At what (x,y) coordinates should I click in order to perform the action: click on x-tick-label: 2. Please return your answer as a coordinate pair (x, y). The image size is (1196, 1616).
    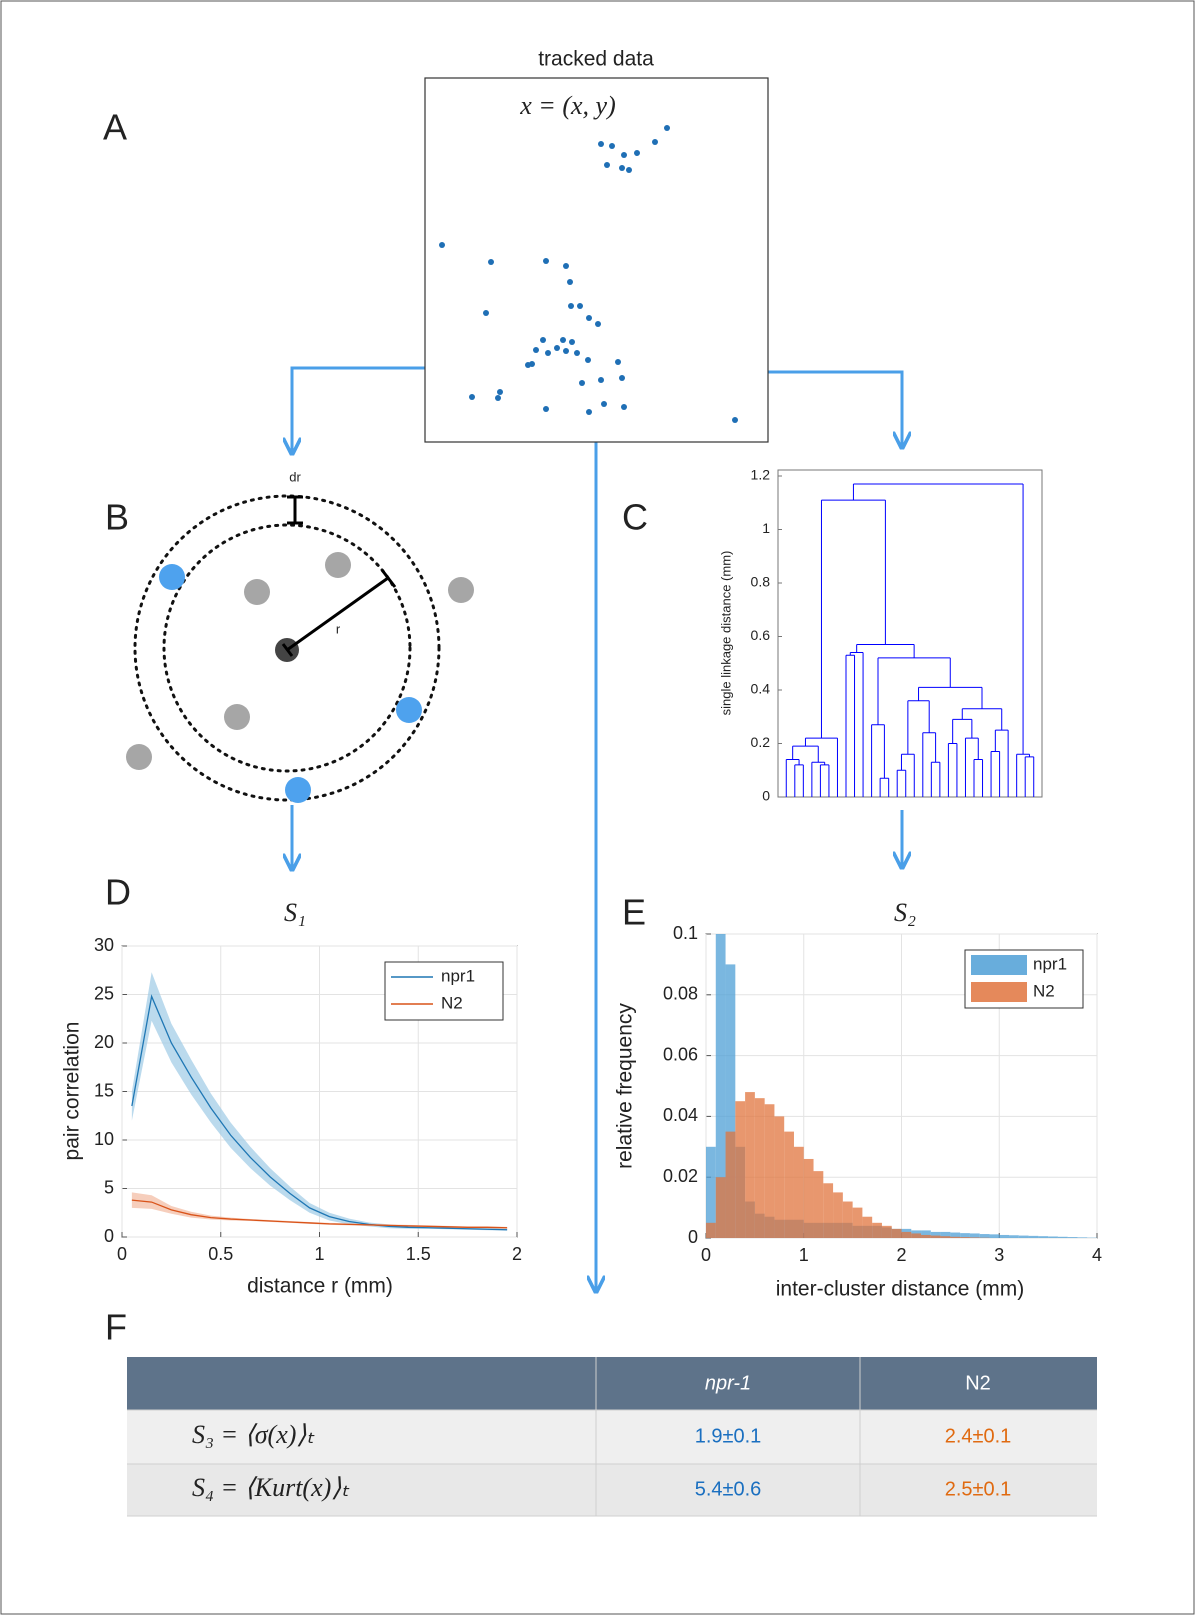
    Looking at the image, I should click on (901, 1255).